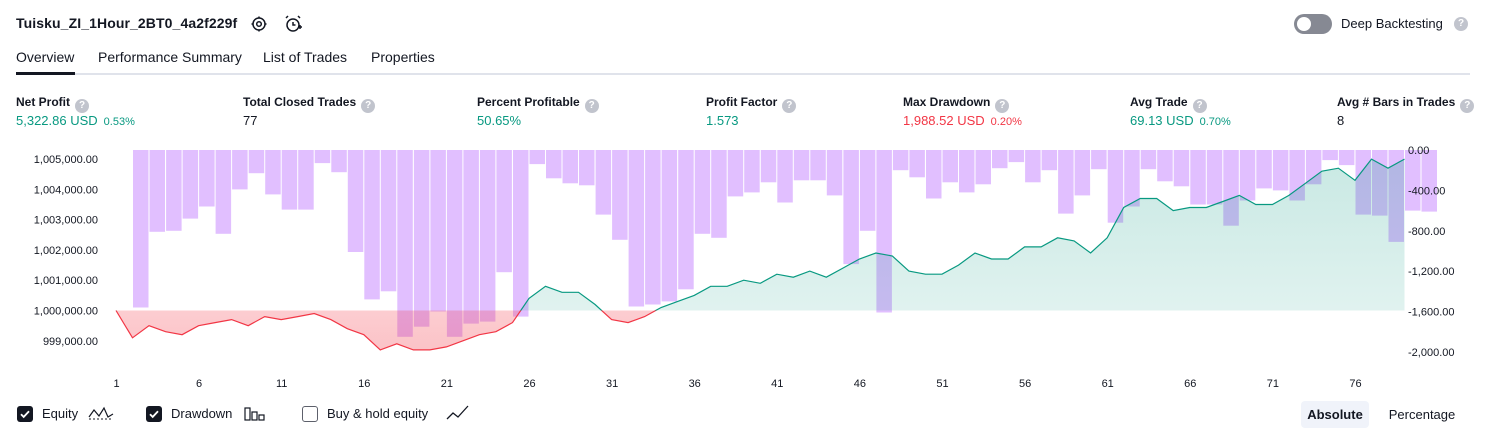  Describe the element at coordinates (1392, 23) in the screenshot. I see `deep-backtesting-label: Deep Backtesting` at that location.